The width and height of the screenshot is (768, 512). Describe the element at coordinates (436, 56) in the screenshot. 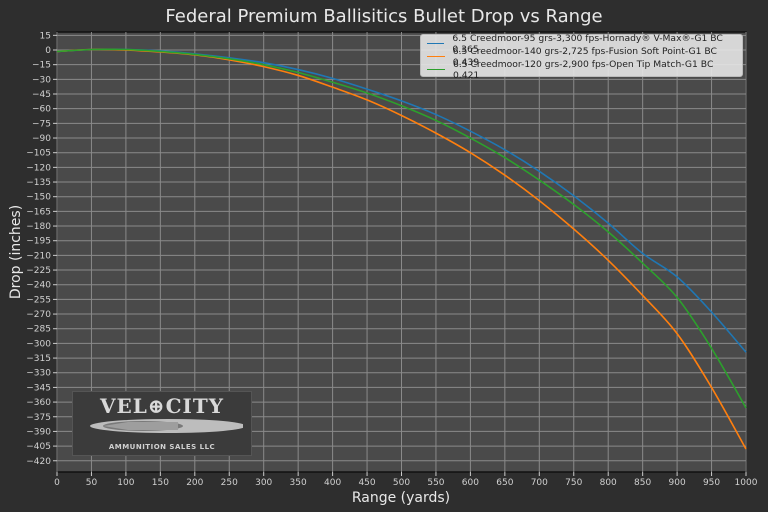

I see `legend-swatch-orange` at that location.